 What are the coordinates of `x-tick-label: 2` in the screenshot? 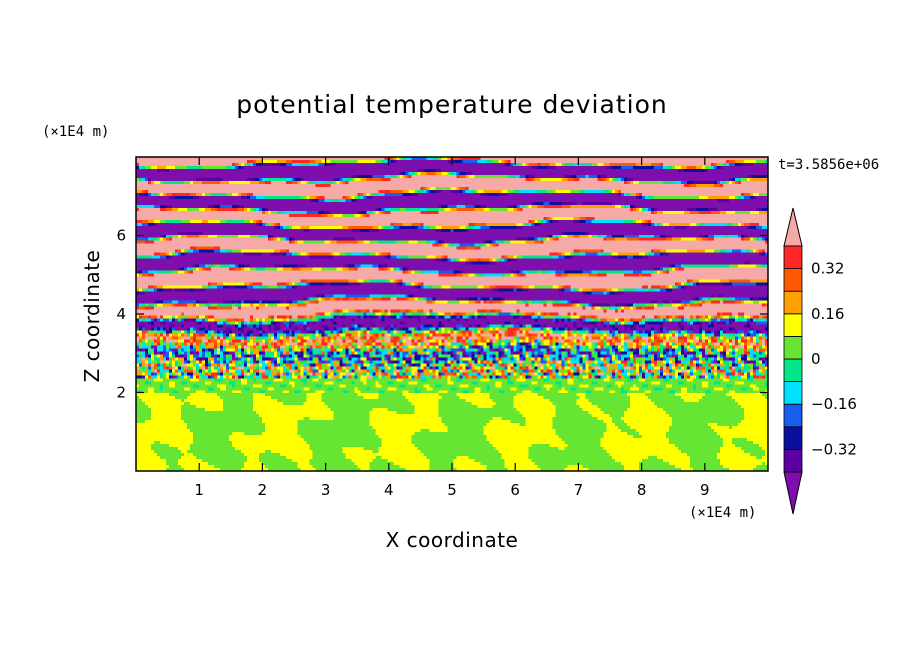 It's located at (263, 490).